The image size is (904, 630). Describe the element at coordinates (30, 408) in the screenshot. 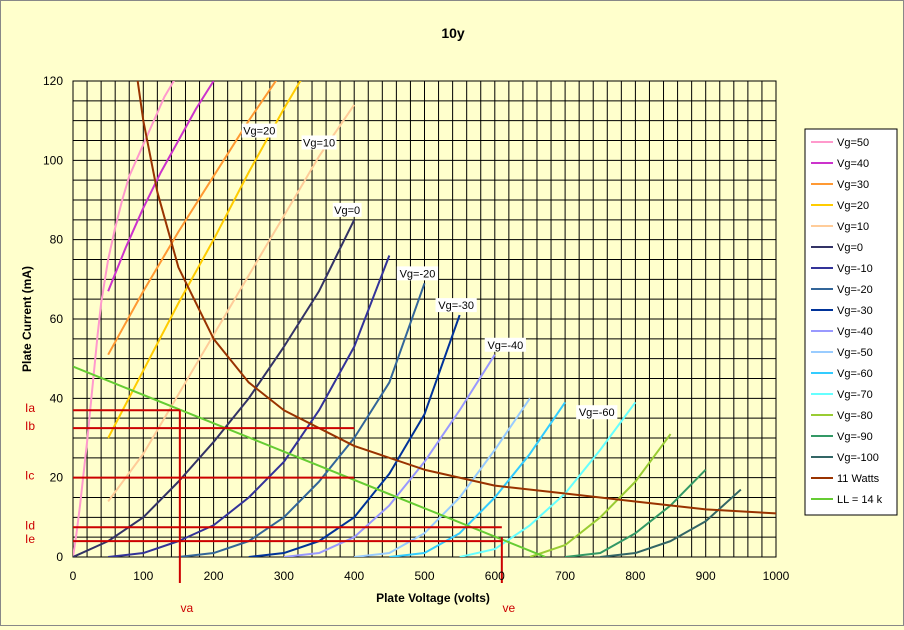

I see `marker-label-ia: Ia` at that location.